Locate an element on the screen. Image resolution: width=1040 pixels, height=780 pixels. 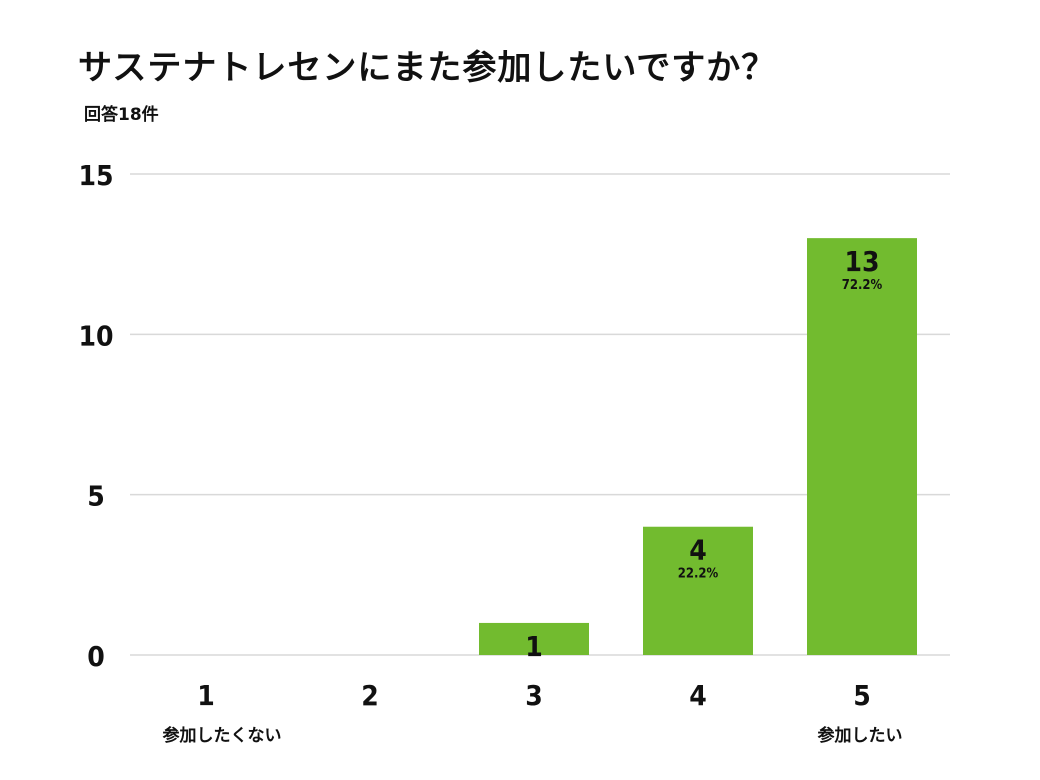
y-tick-label: 5 is located at coordinates (96, 496).